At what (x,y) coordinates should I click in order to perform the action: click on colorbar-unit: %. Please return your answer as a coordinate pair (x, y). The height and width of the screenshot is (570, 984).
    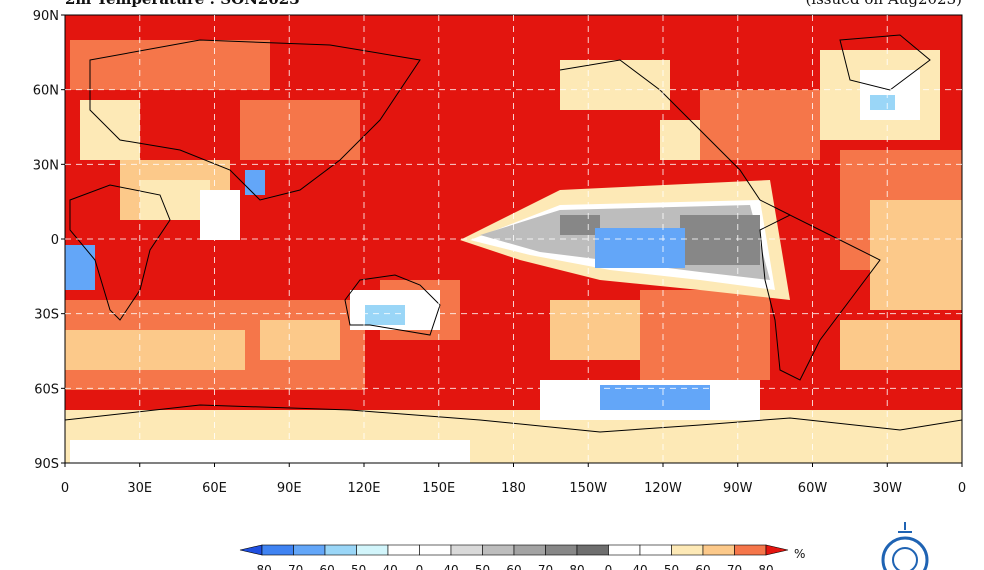
    Looking at the image, I should click on (799, 554).